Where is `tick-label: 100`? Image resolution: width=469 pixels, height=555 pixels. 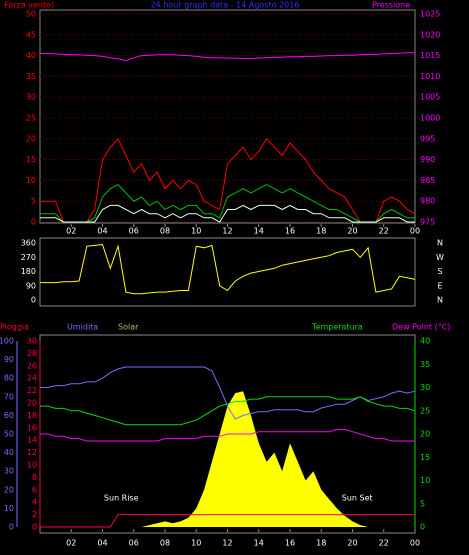
tick-label: 100 is located at coordinates (7, 341).